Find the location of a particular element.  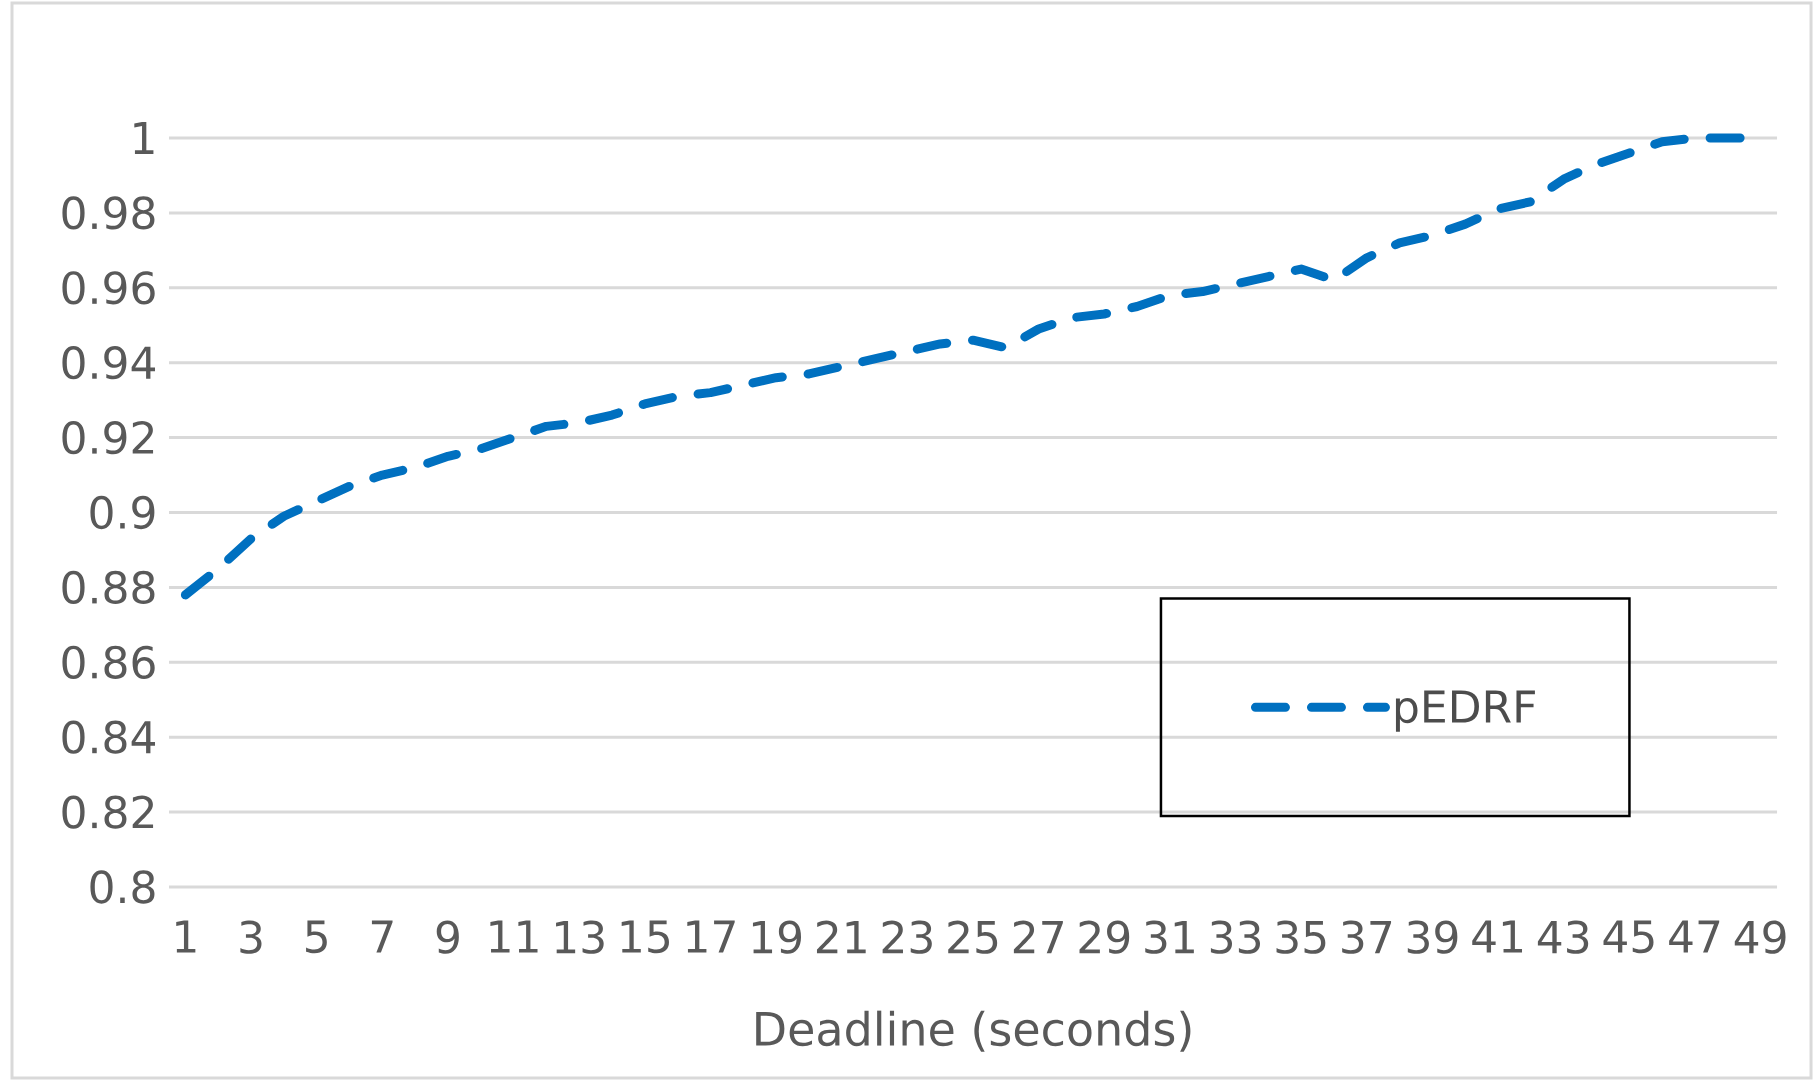

x-tick-label: 19 is located at coordinates (777, 937).